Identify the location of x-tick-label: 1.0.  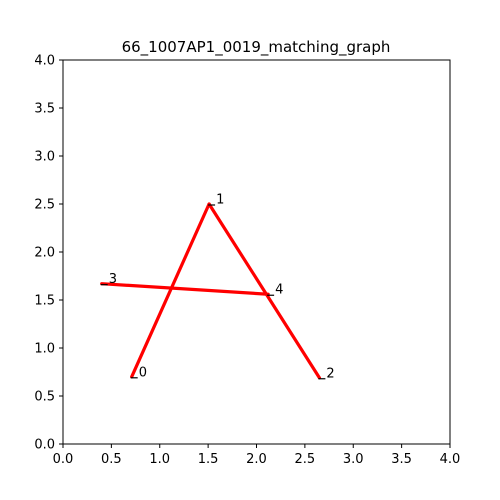
(159, 459).